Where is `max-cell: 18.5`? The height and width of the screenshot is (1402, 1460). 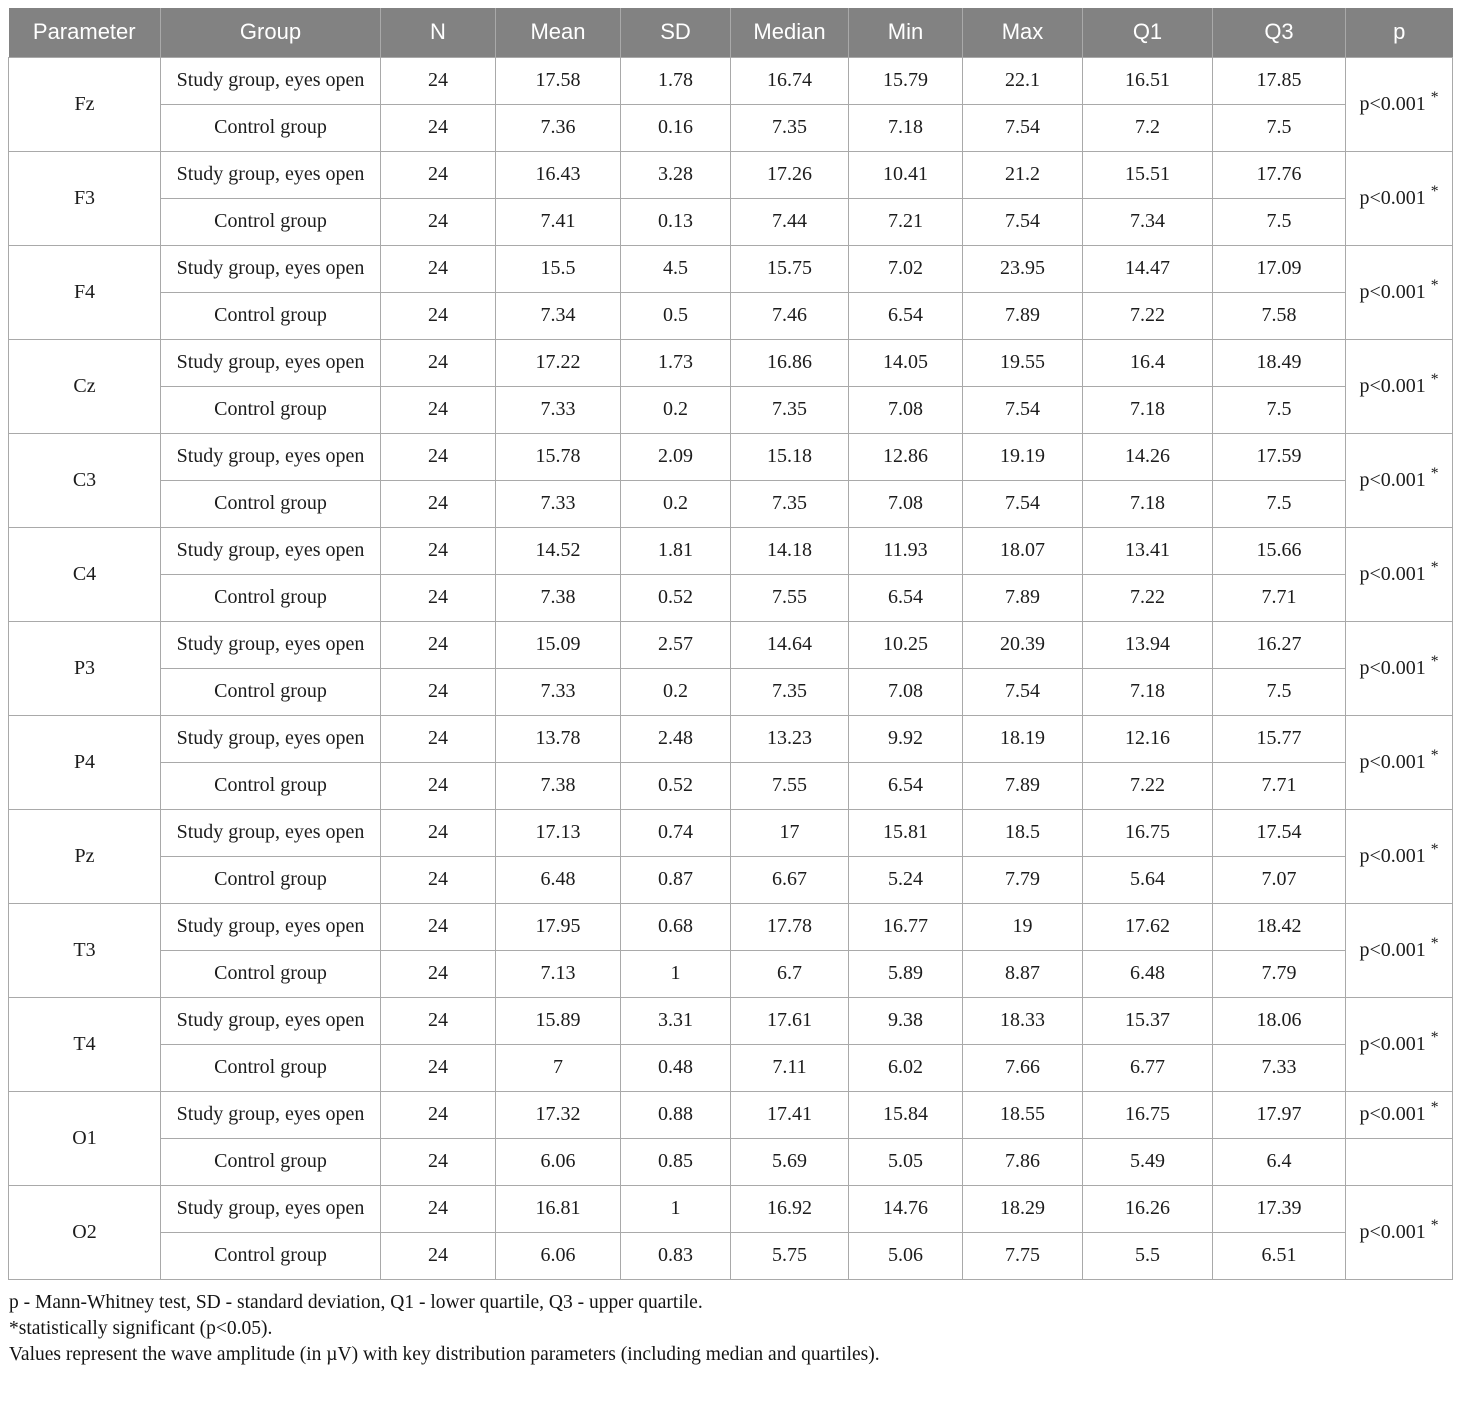 max-cell: 18.5 is located at coordinates (1022, 832).